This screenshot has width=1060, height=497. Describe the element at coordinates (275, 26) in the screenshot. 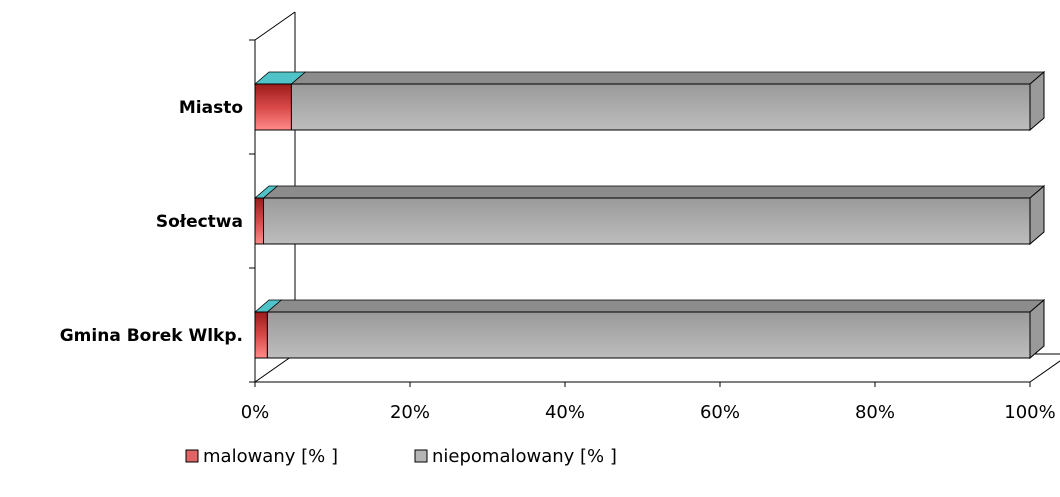

I see `left-top-edge` at that location.